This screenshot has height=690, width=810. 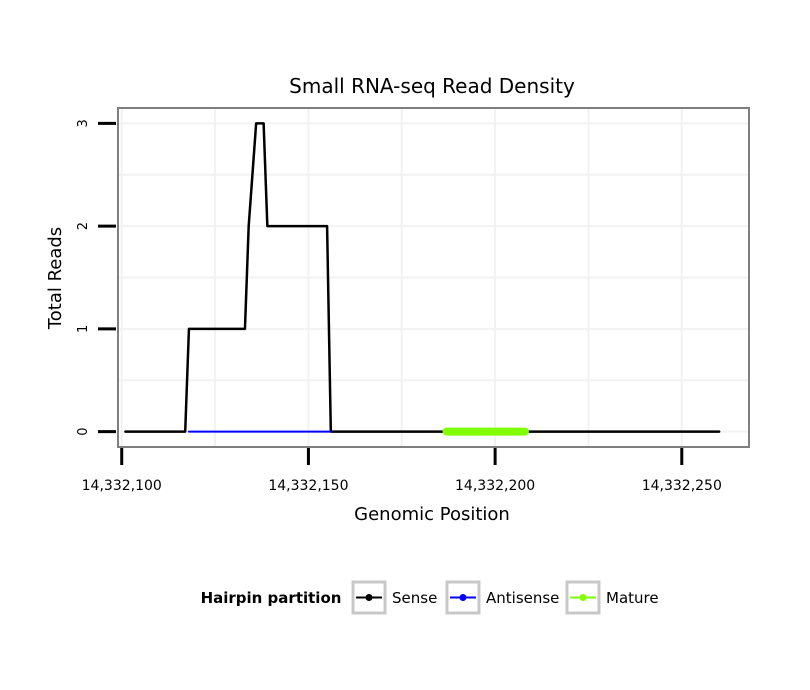 What do you see at coordinates (402, 471) in the screenshot?
I see `x-axis: 14,332,100 14,332,150 14,332,200 14,332,250` at bounding box center [402, 471].